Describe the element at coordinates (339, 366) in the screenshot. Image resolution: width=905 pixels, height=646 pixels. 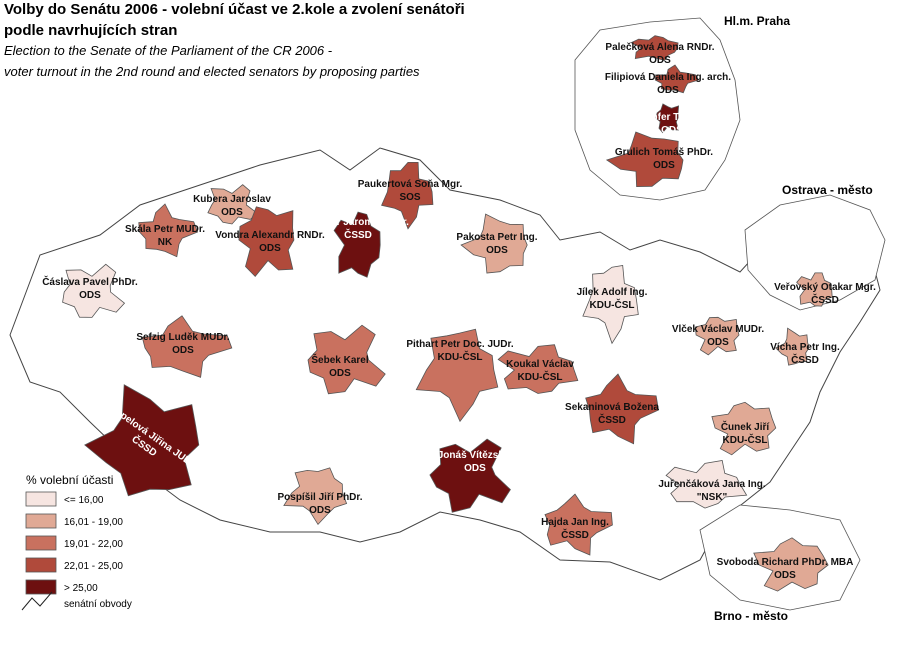
I see `senator-label: Šebek Karel ODS` at that location.